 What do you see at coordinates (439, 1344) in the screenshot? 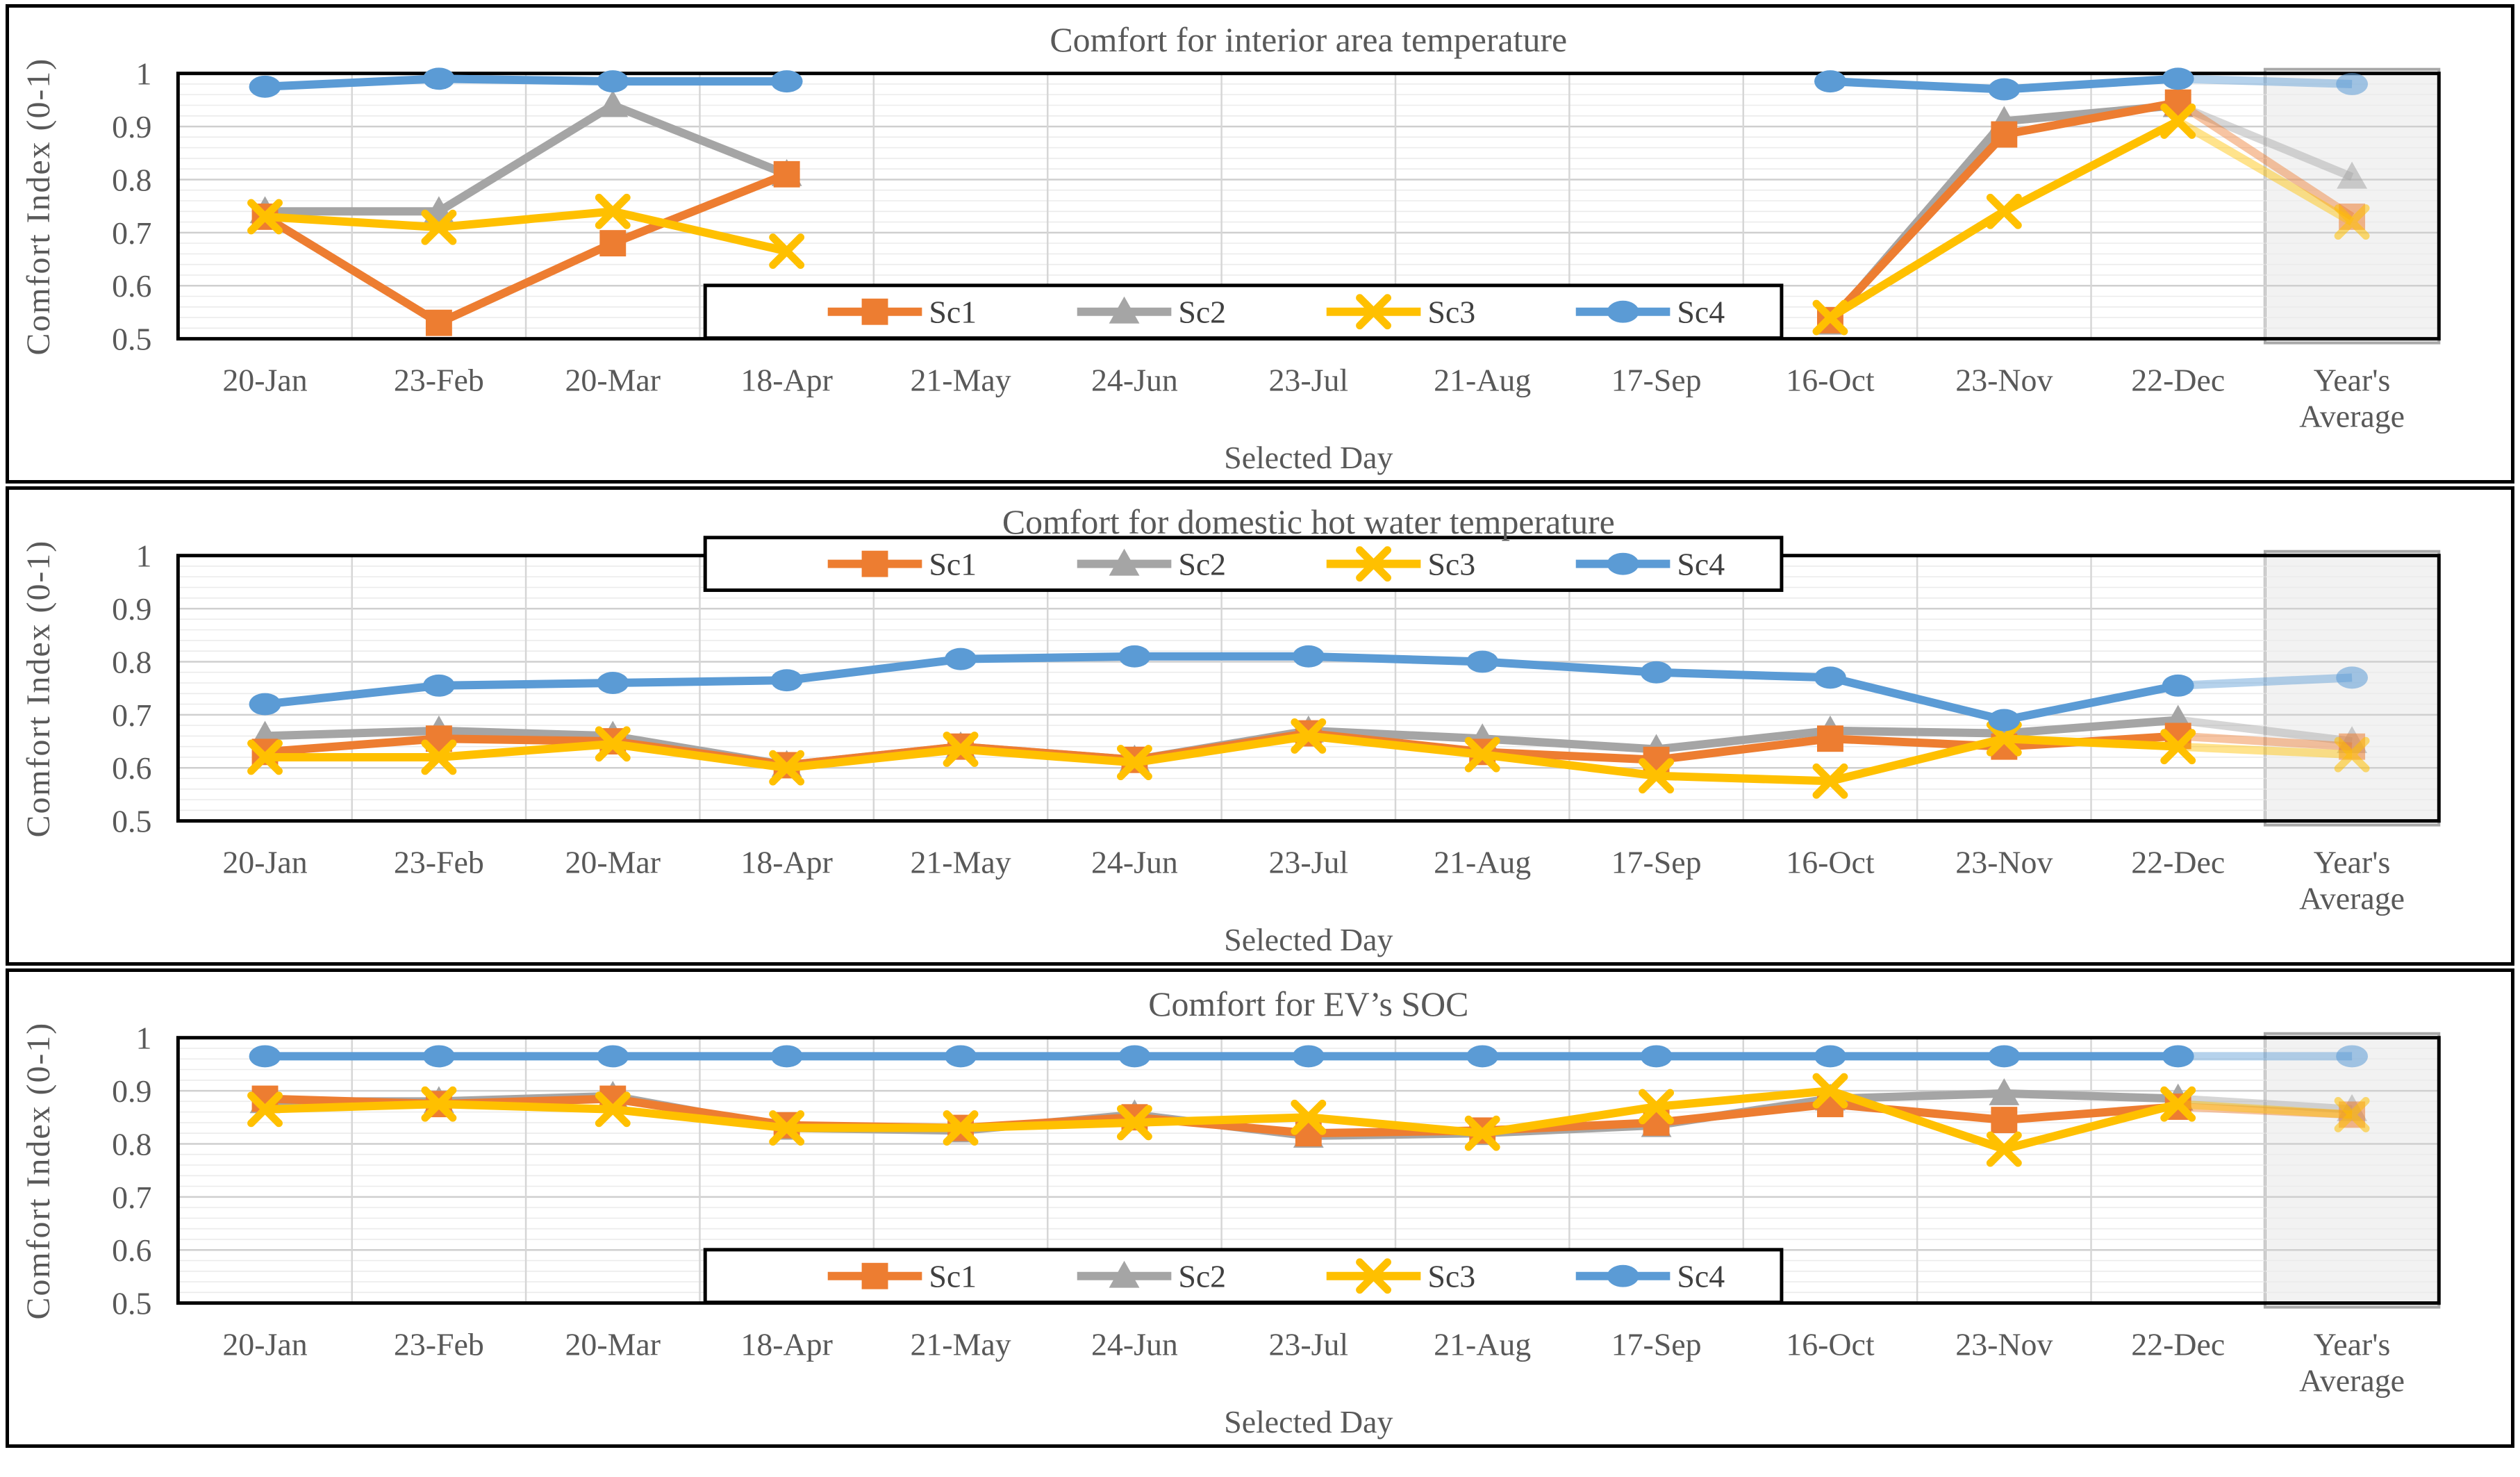
I see `x-tick-label: 23-Feb` at bounding box center [439, 1344].